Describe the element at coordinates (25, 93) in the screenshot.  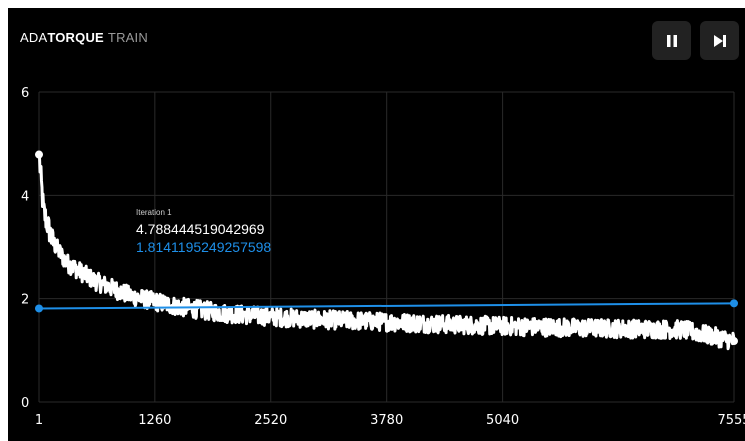
I see `y-tick-label: 6` at that location.